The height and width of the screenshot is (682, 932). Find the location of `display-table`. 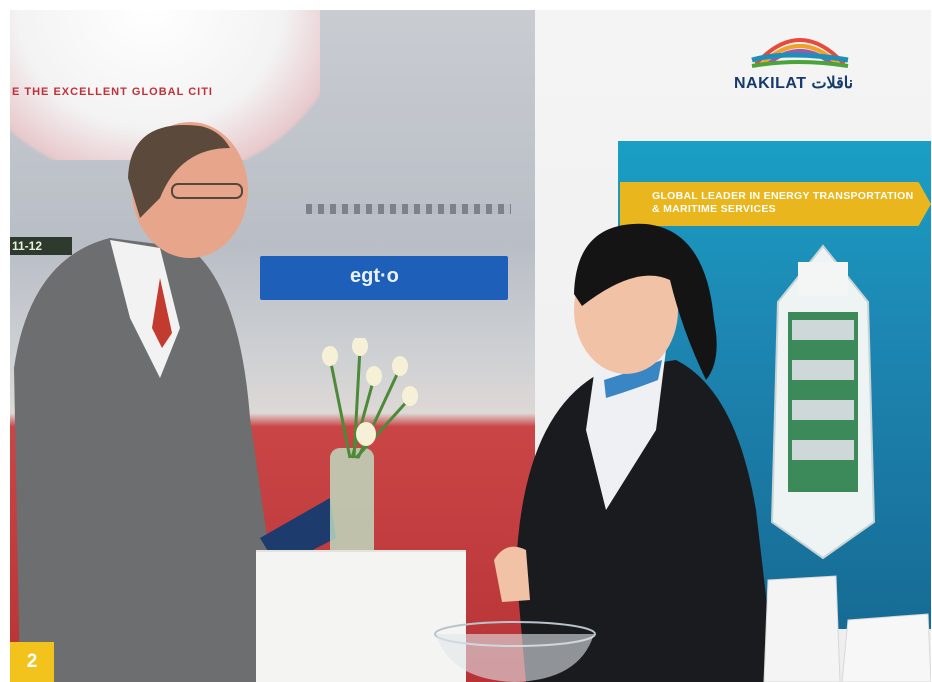

display-table is located at coordinates (361, 616).